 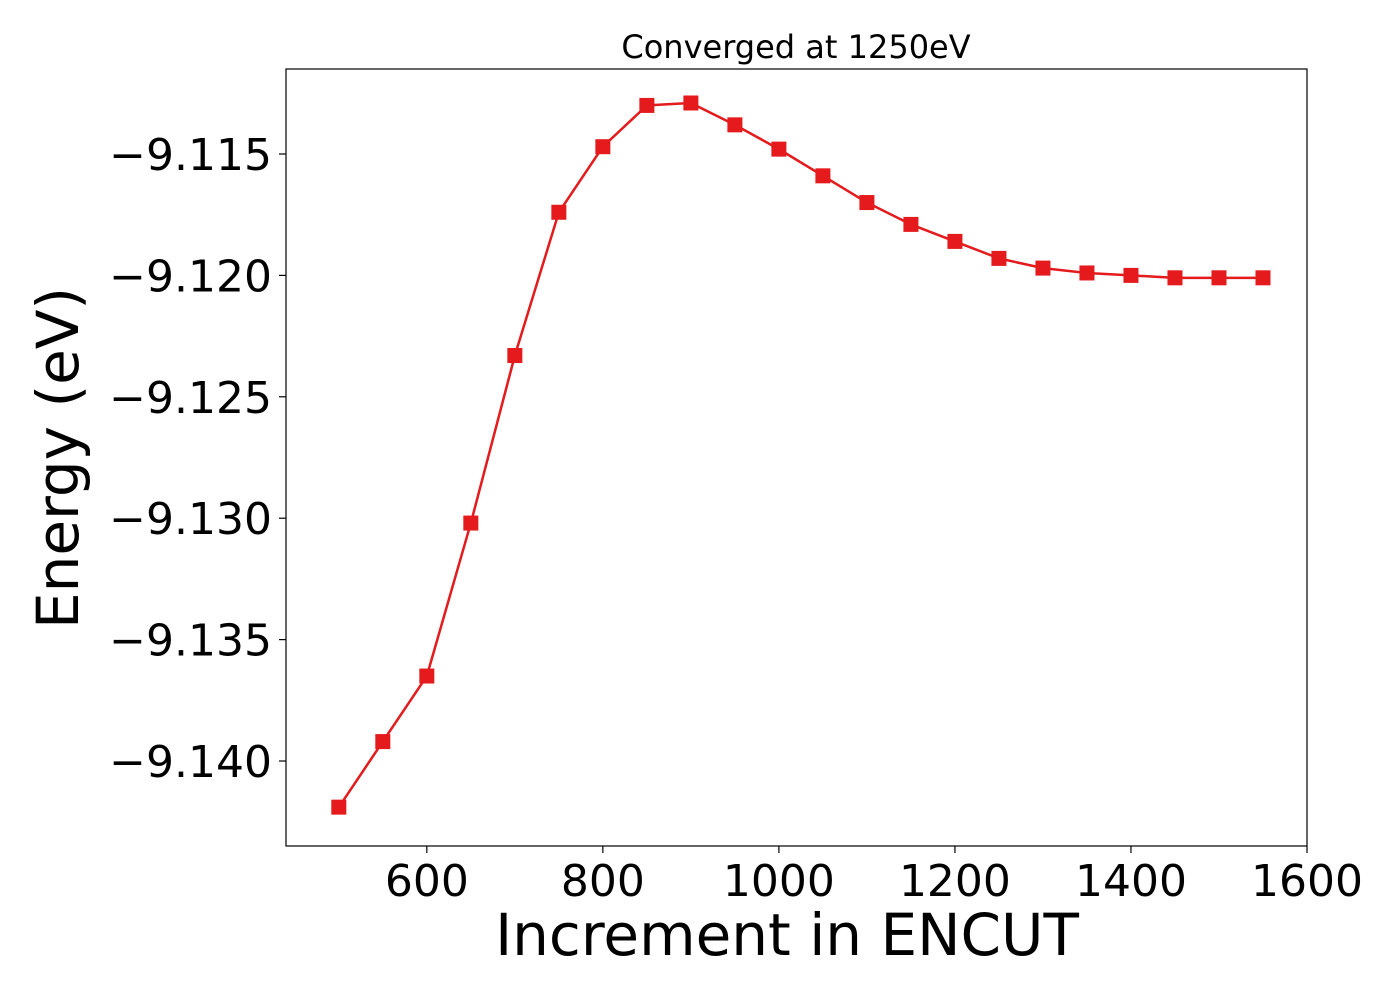 What do you see at coordinates (190, 155) in the screenshot?
I see `y-tick-label: −9.115` at bounding box center [190, 155].